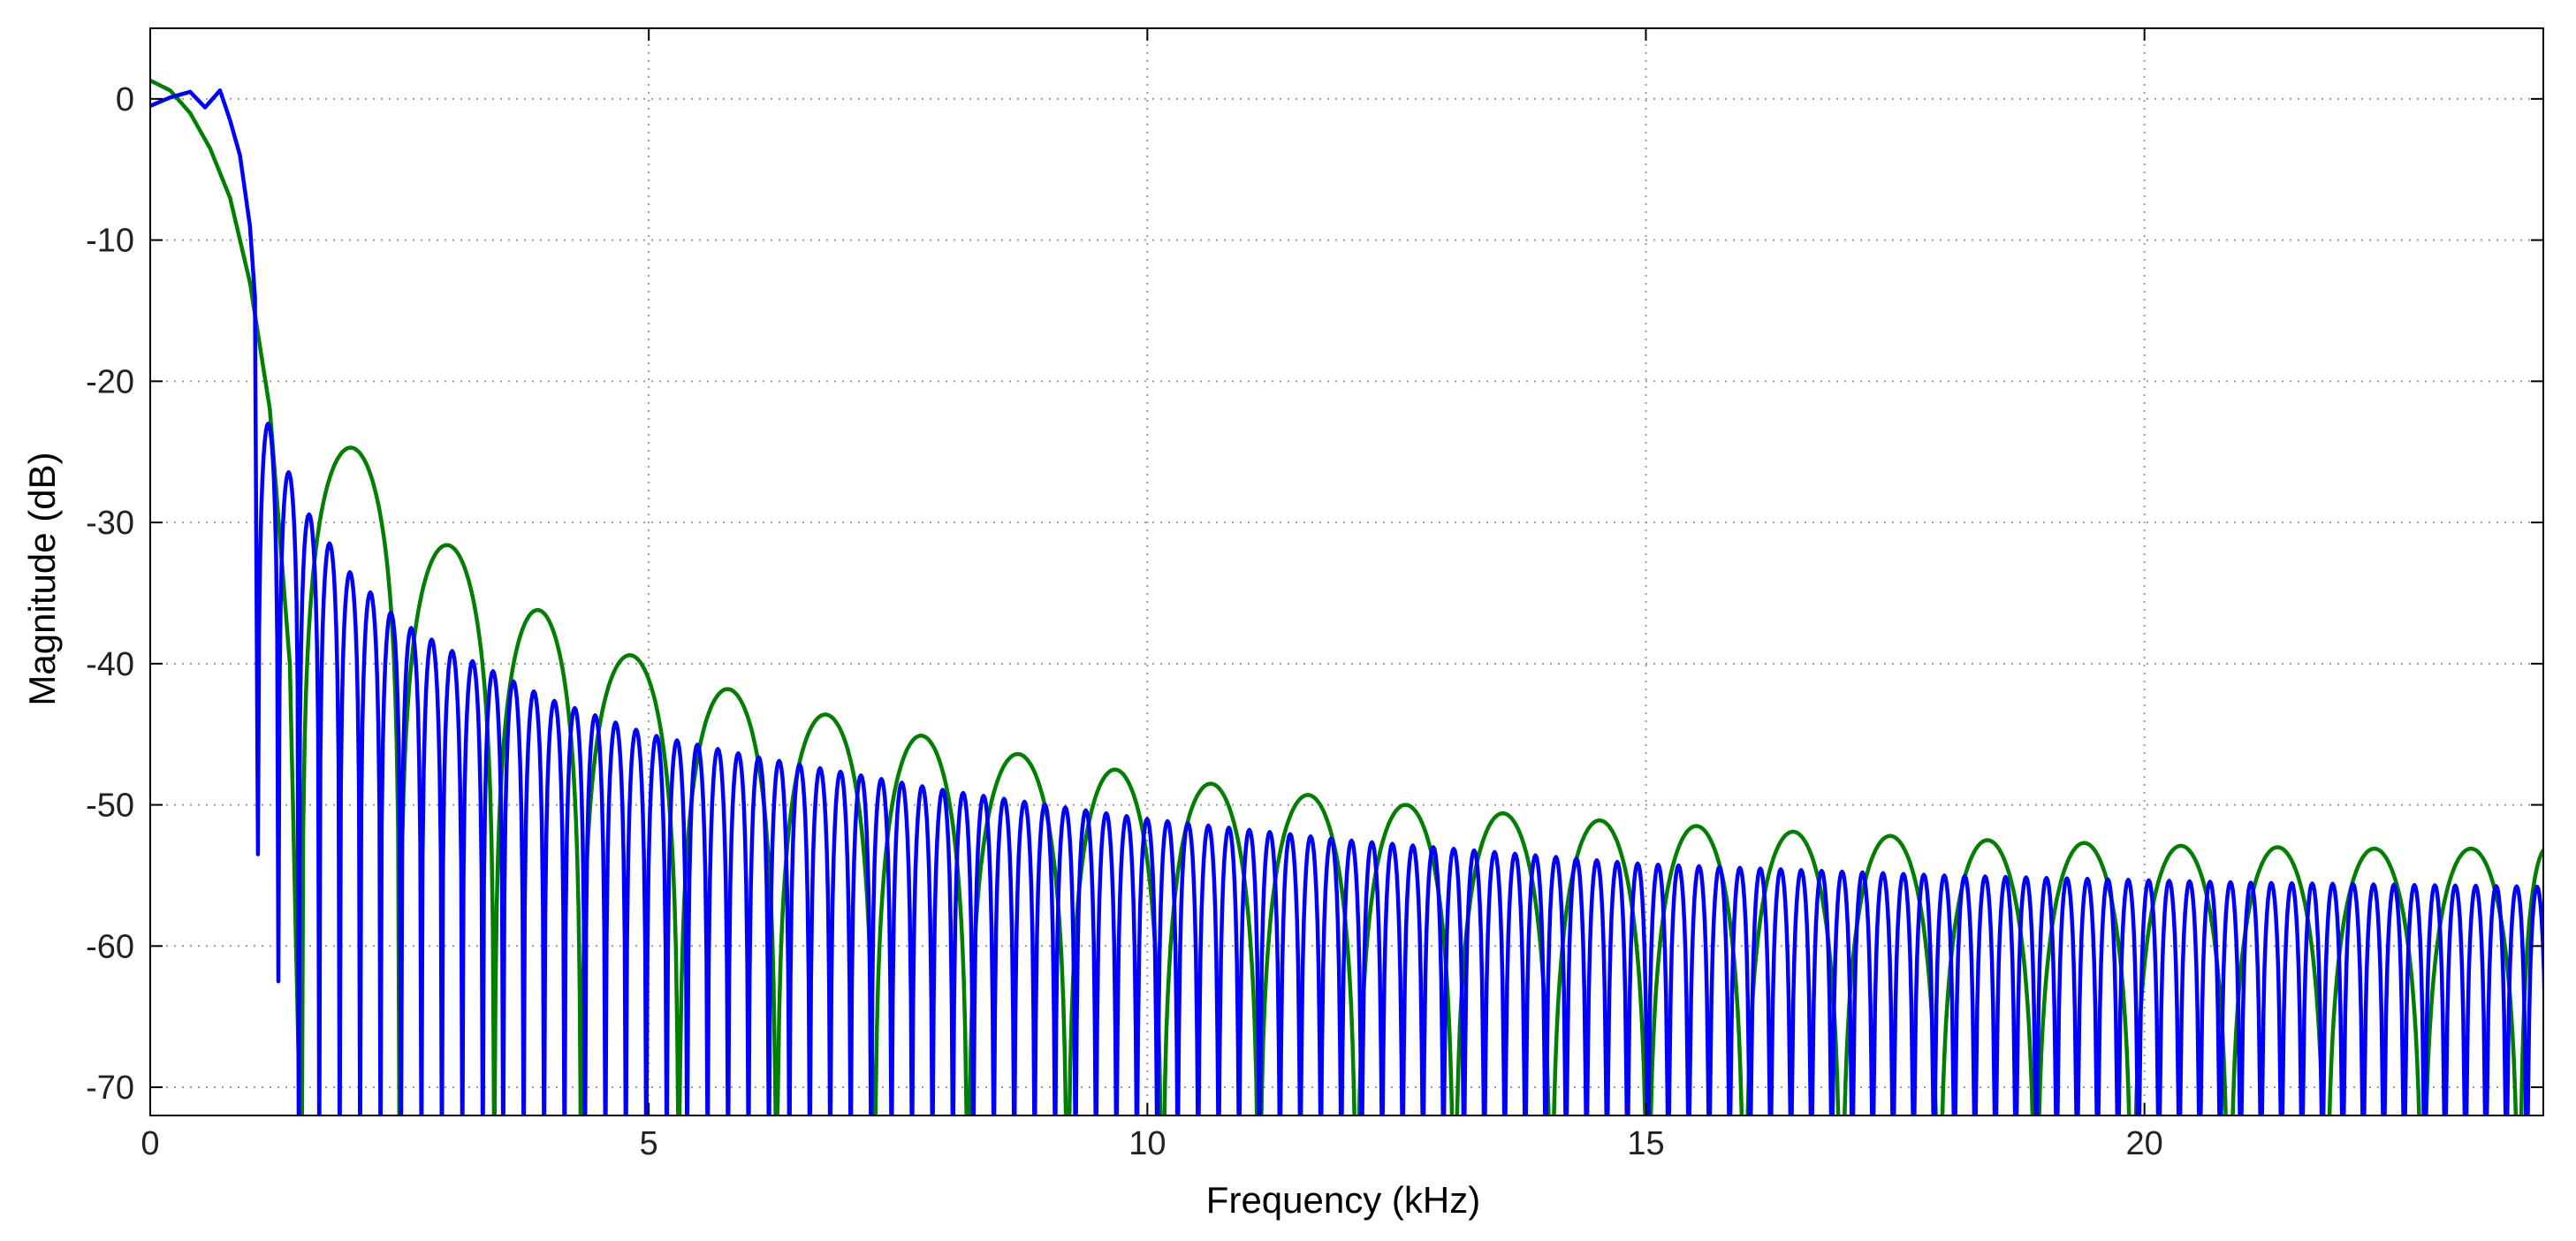 This screenshot has width=2576, height=1241. Describe the element at coordinates (1147, 1143) in the screenshot. I see `x-tick-label: 10` at that location.